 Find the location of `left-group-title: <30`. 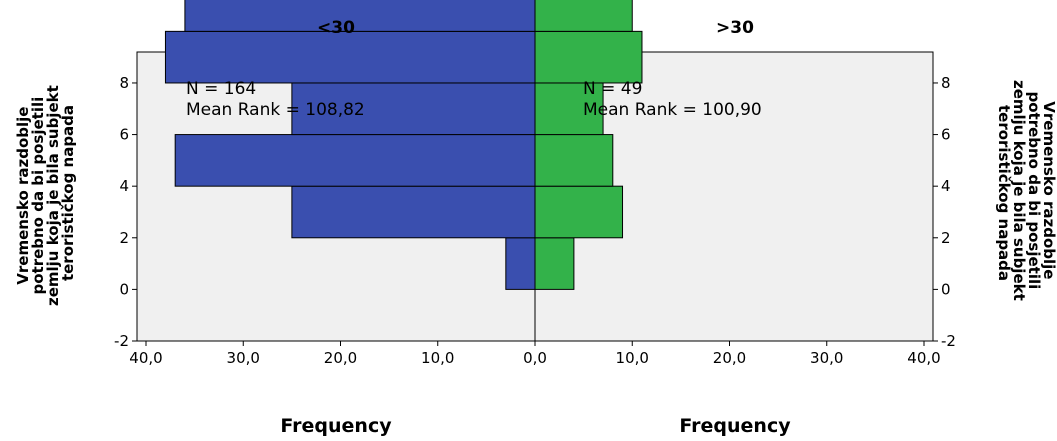

left-group-title: <30 is located at coordinates (336, 28).